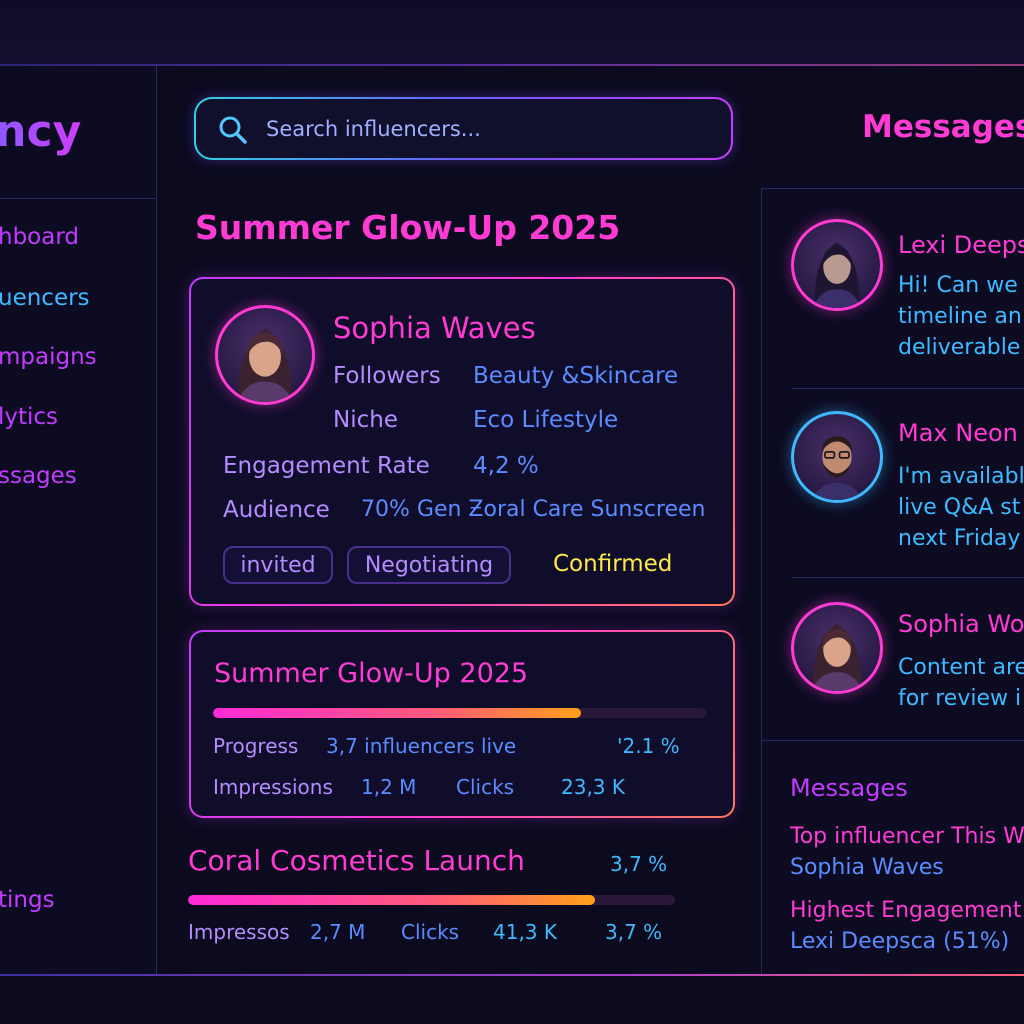 The image size is (1024, 1024). I want to click on status-confirmed-badge: Confirmed, so click(613, 564).